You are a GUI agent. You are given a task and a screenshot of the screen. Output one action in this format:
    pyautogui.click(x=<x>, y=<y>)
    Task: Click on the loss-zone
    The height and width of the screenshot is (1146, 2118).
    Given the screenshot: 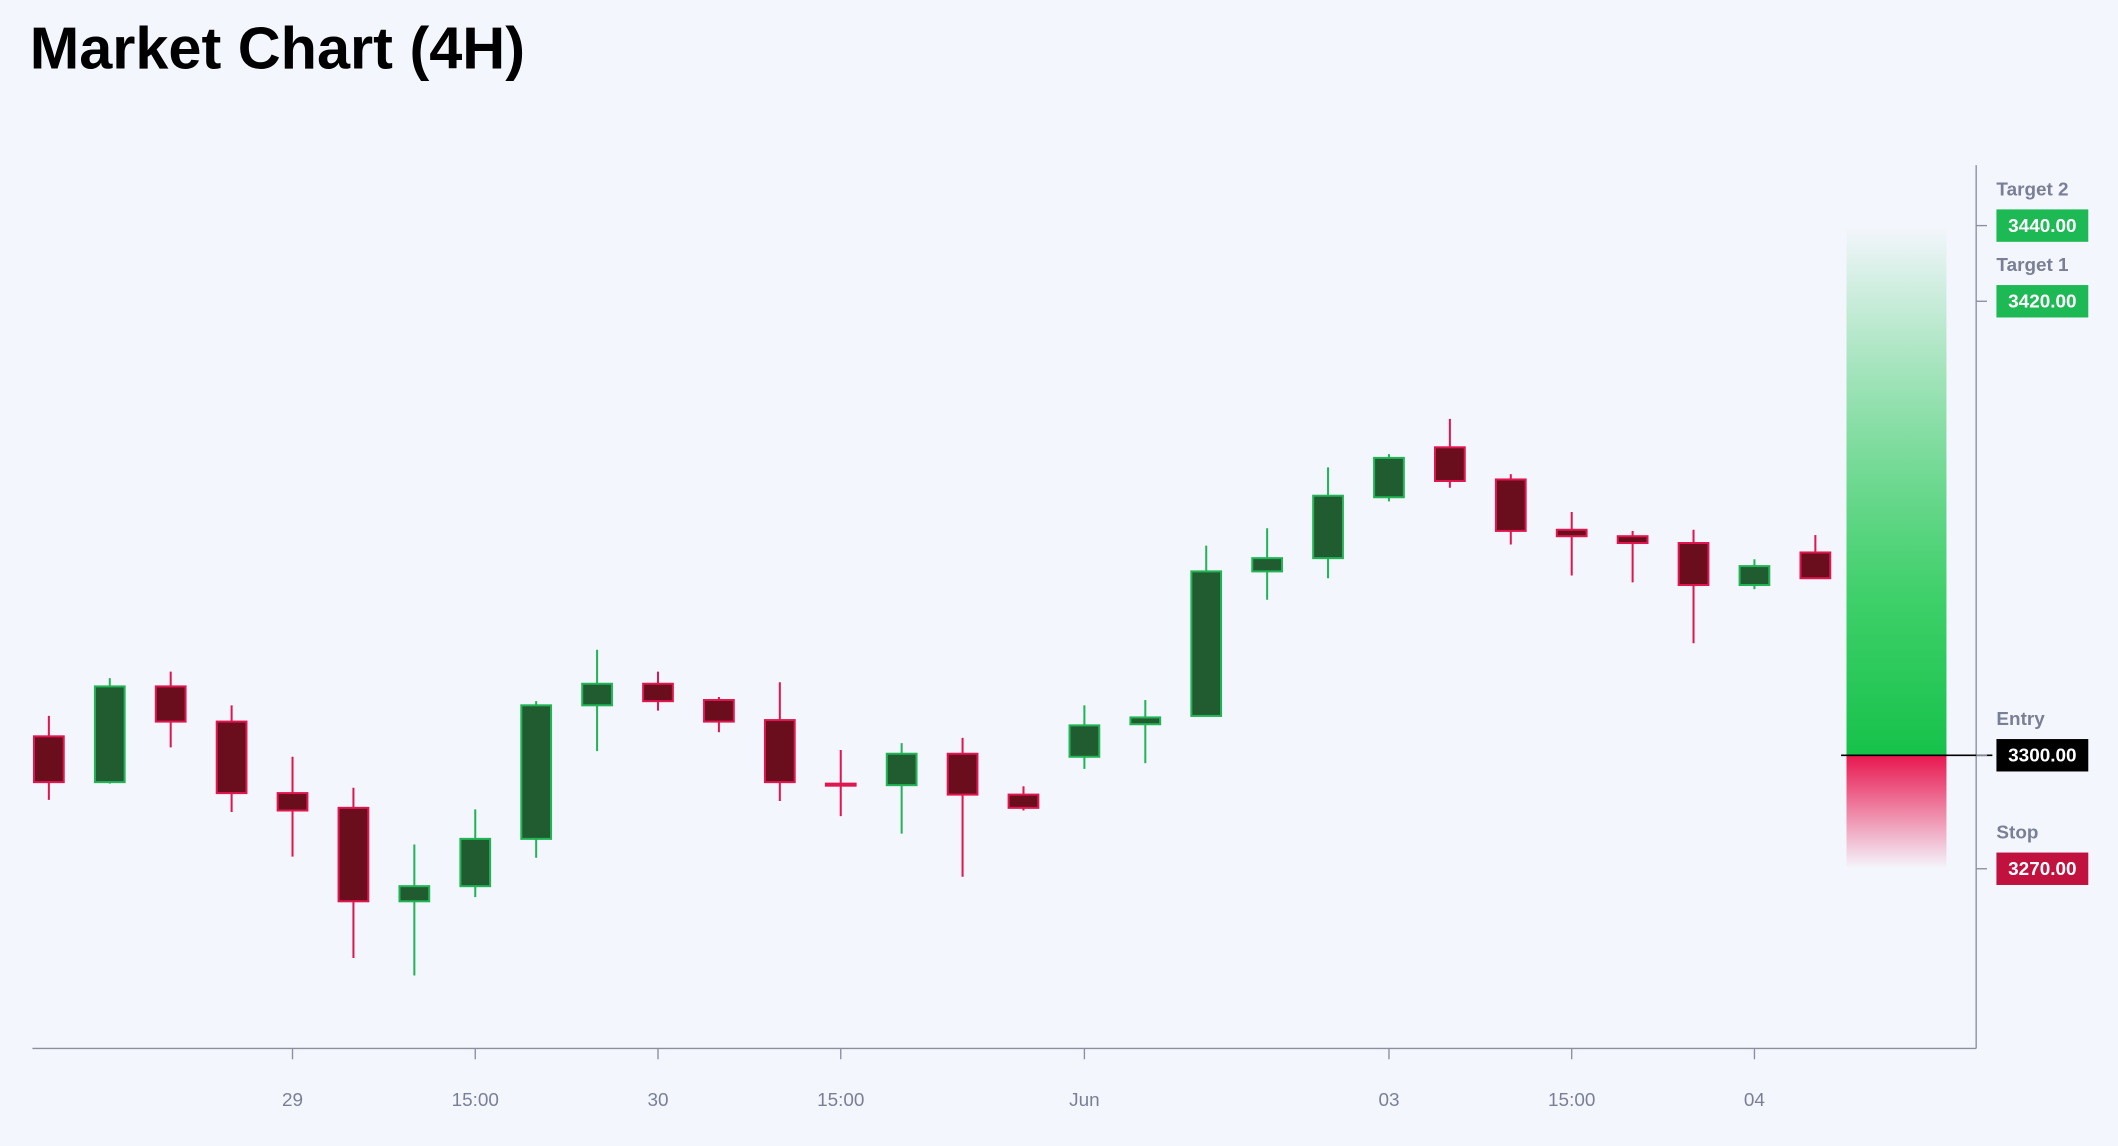 What is the action you would take?
    pyautogui.click(x=1896, y=812)
    